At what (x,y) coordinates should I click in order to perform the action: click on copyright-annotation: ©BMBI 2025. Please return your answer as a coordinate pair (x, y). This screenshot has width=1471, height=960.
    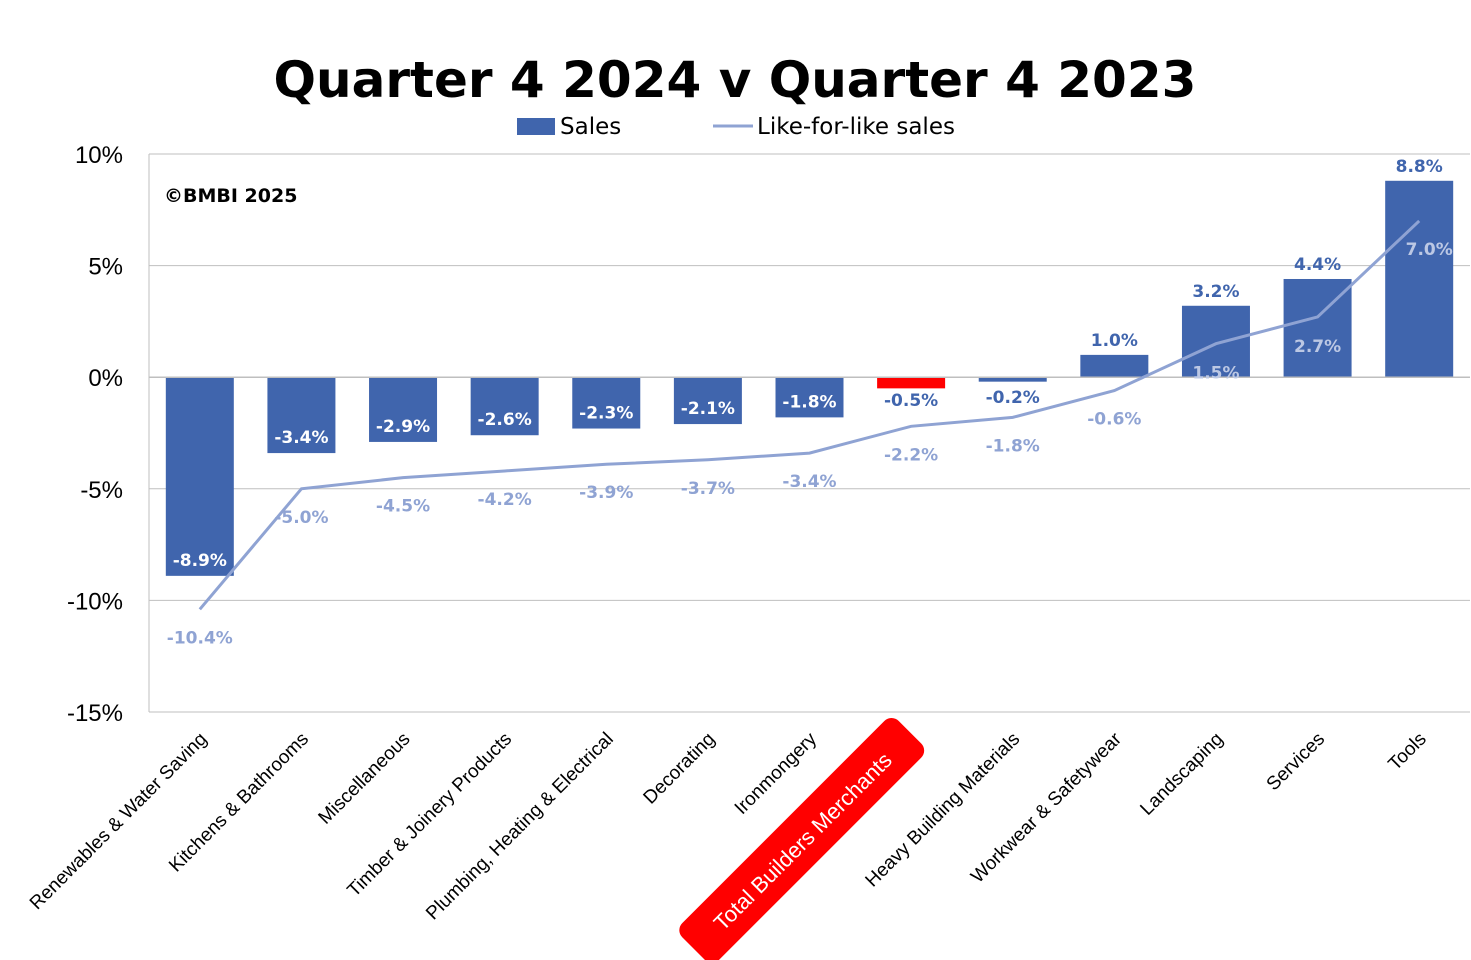
    Looking at the image, I should click on (230, 196).